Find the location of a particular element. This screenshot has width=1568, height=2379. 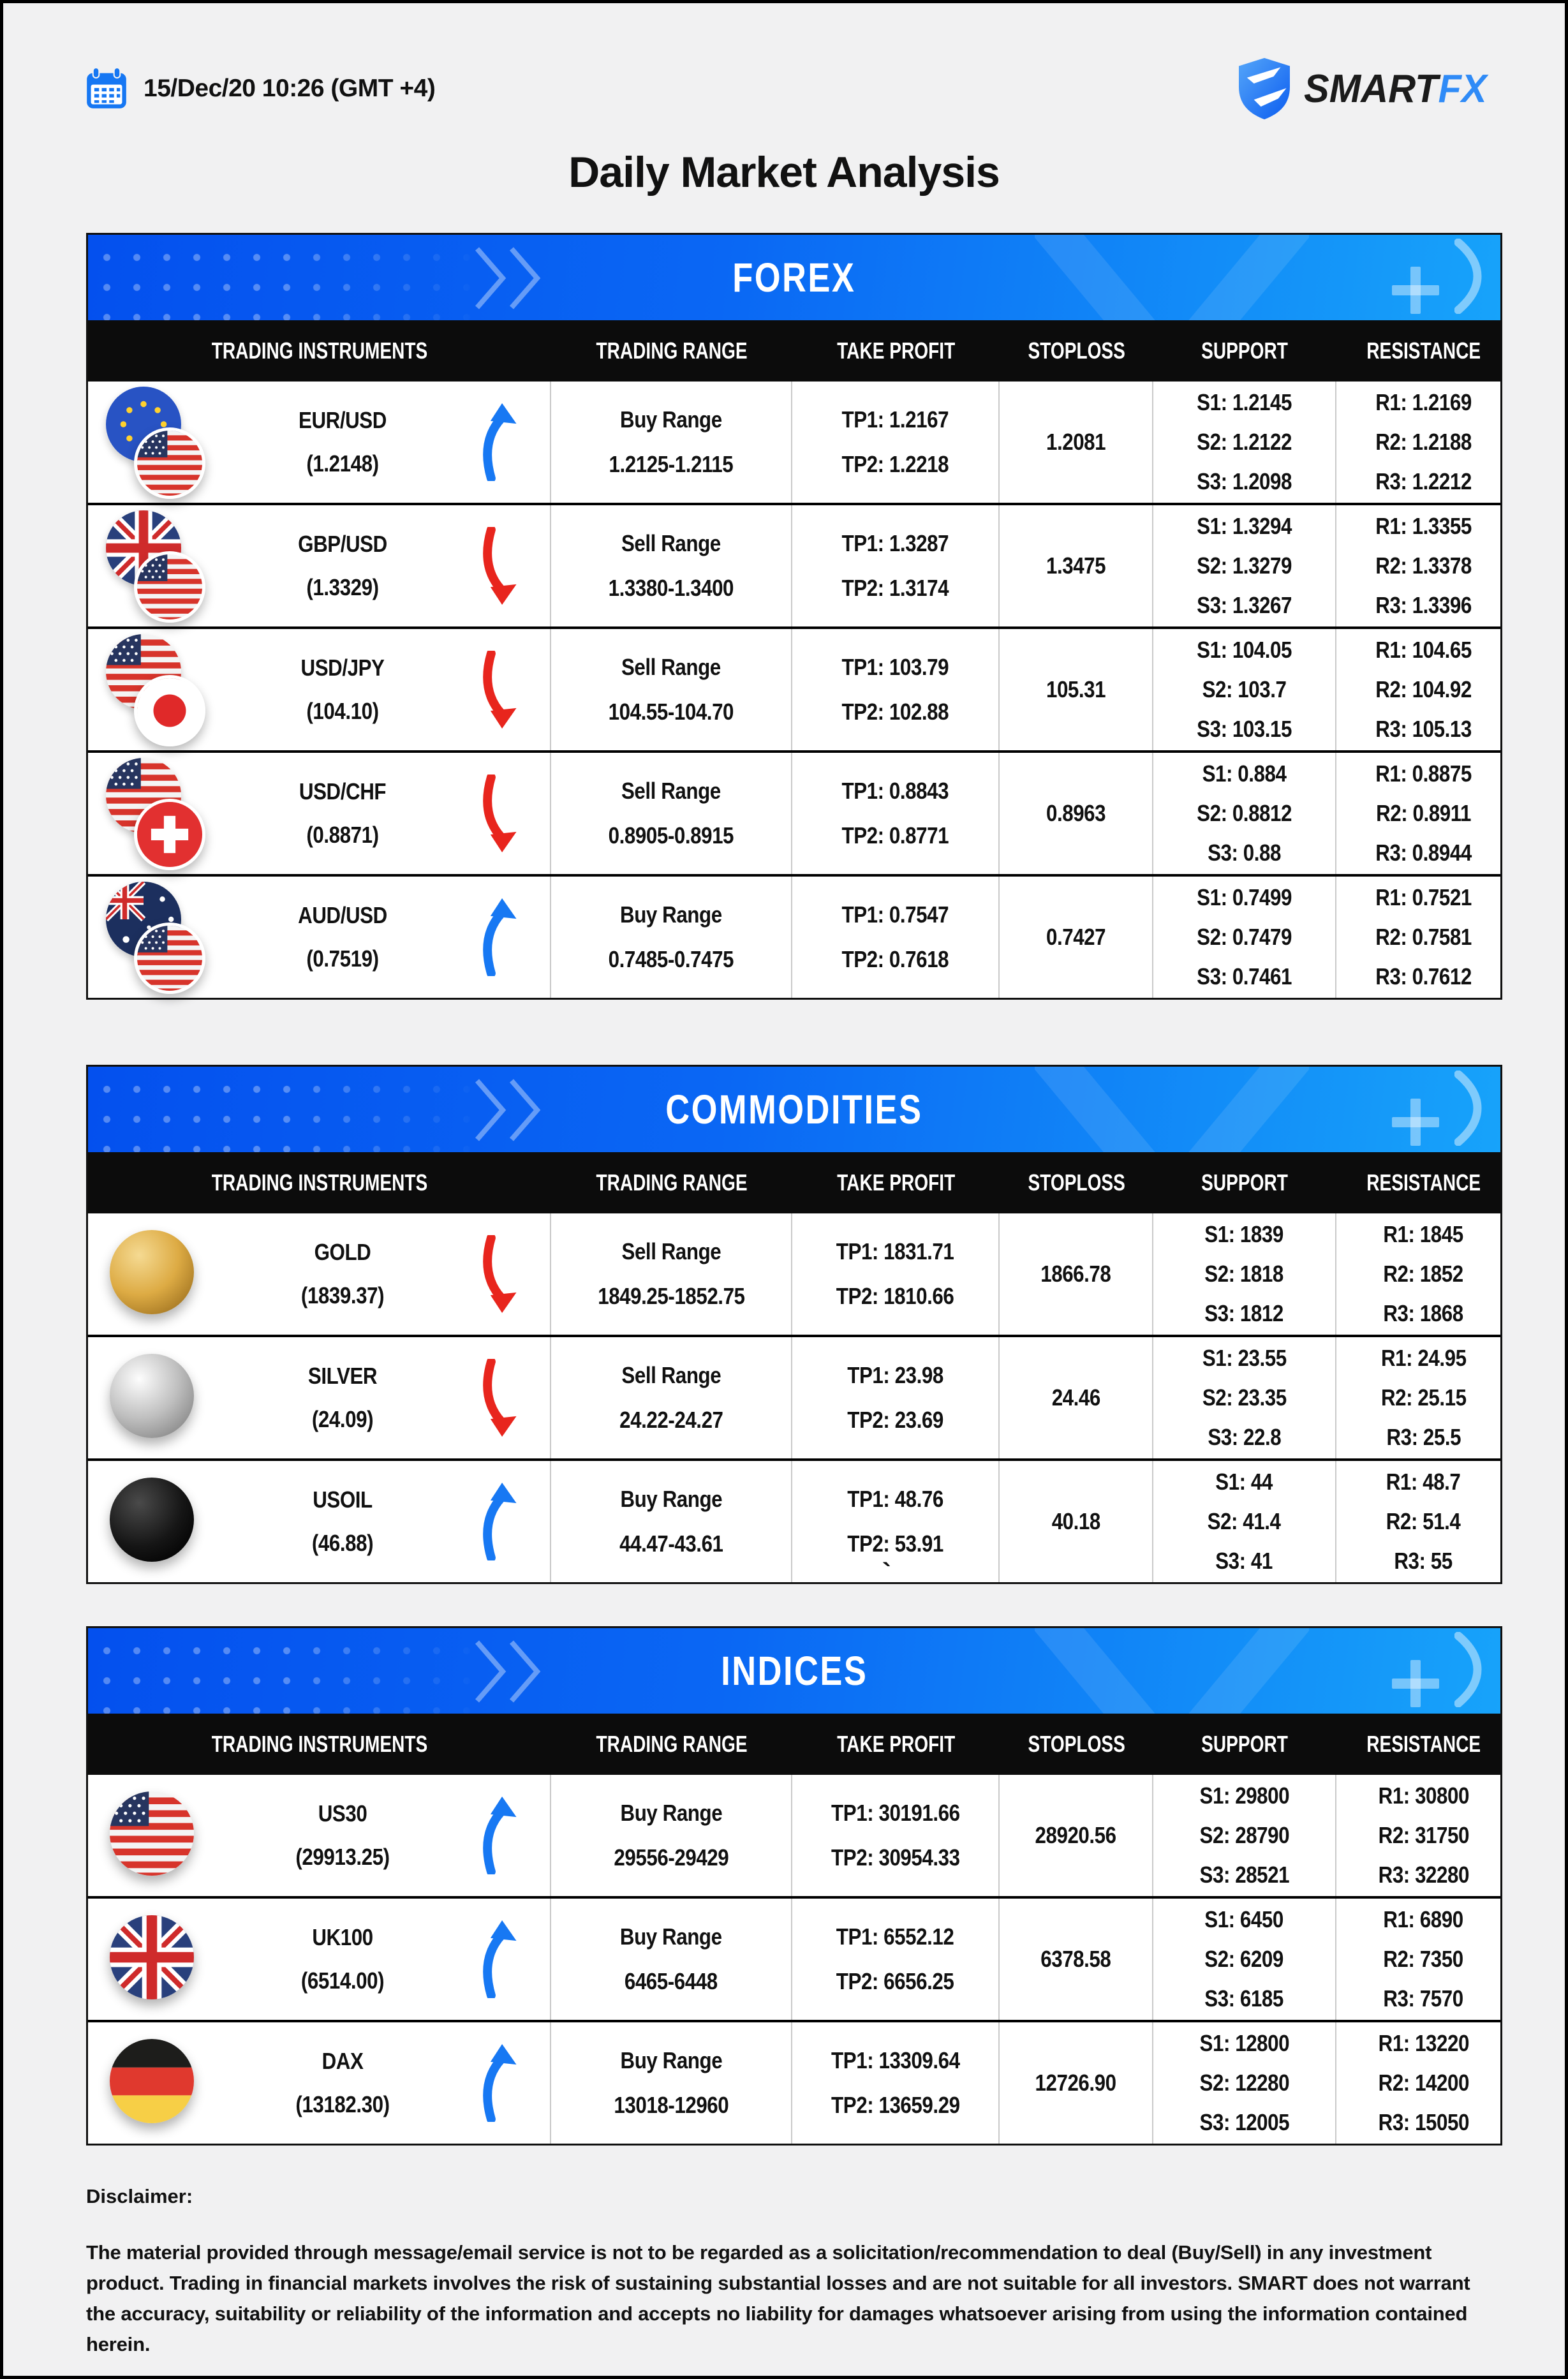

tp1-value: TP1: 48.76 is located at coordinates (895, 1498).